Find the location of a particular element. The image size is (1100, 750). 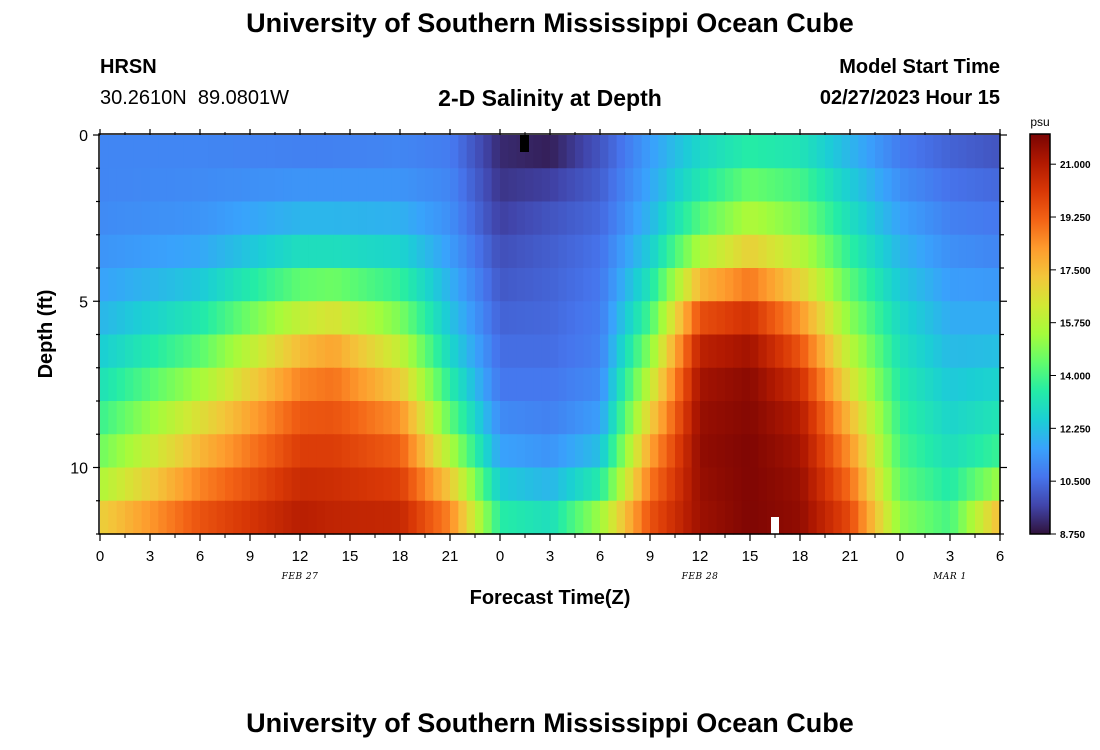

x-tick-label: 6 is located at coordinates (1000, 556).